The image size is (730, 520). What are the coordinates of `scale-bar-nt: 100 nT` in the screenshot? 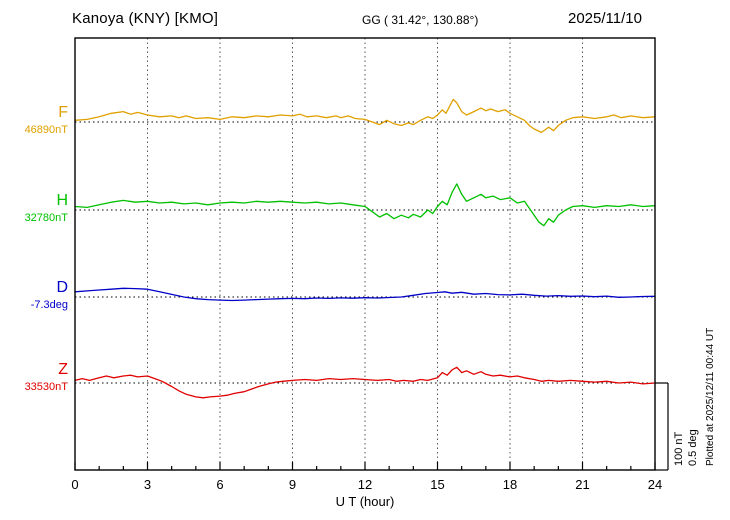 It's located at (679, 448).